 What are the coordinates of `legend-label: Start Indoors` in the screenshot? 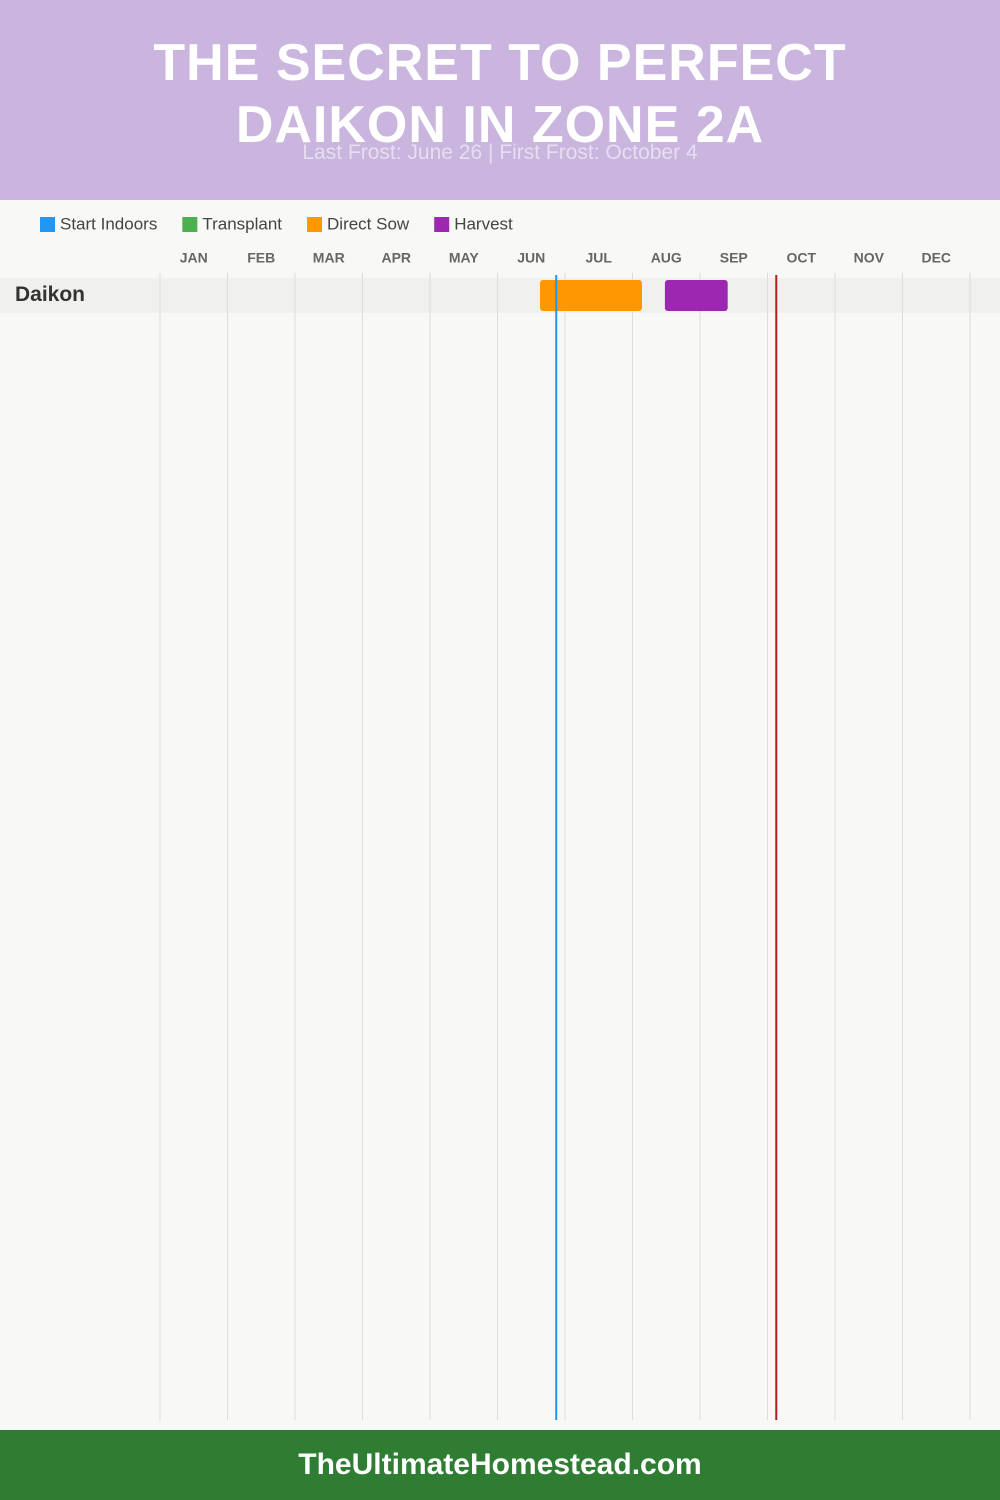 It's located at (108, 223).